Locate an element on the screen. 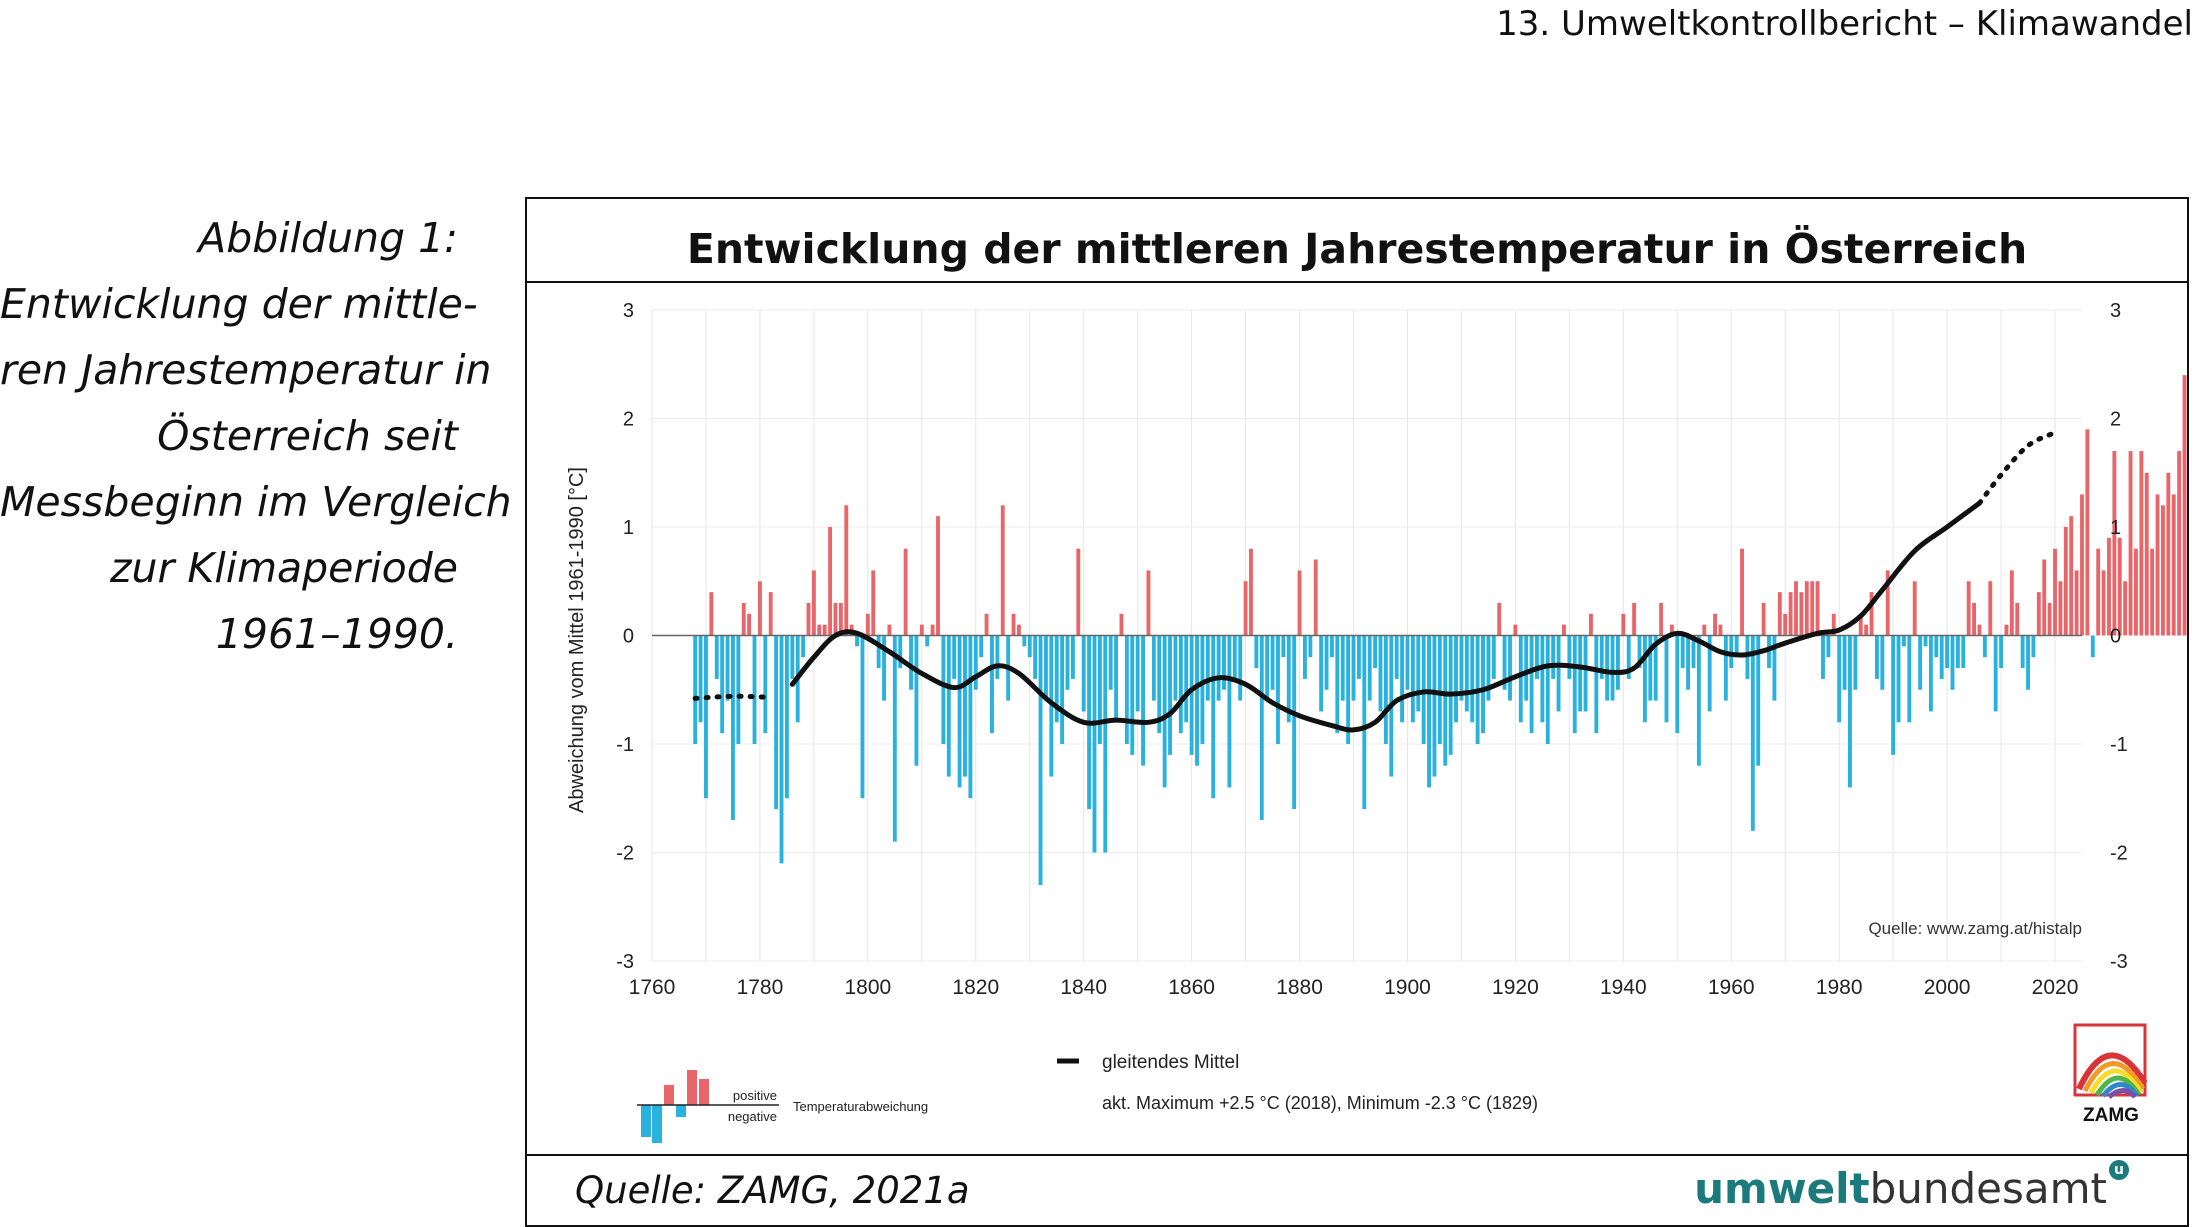 The height and width of the screenshot is (1227, 2199). caption-line: Messbeginn im Vergleich is located at coordinates (256, 502).